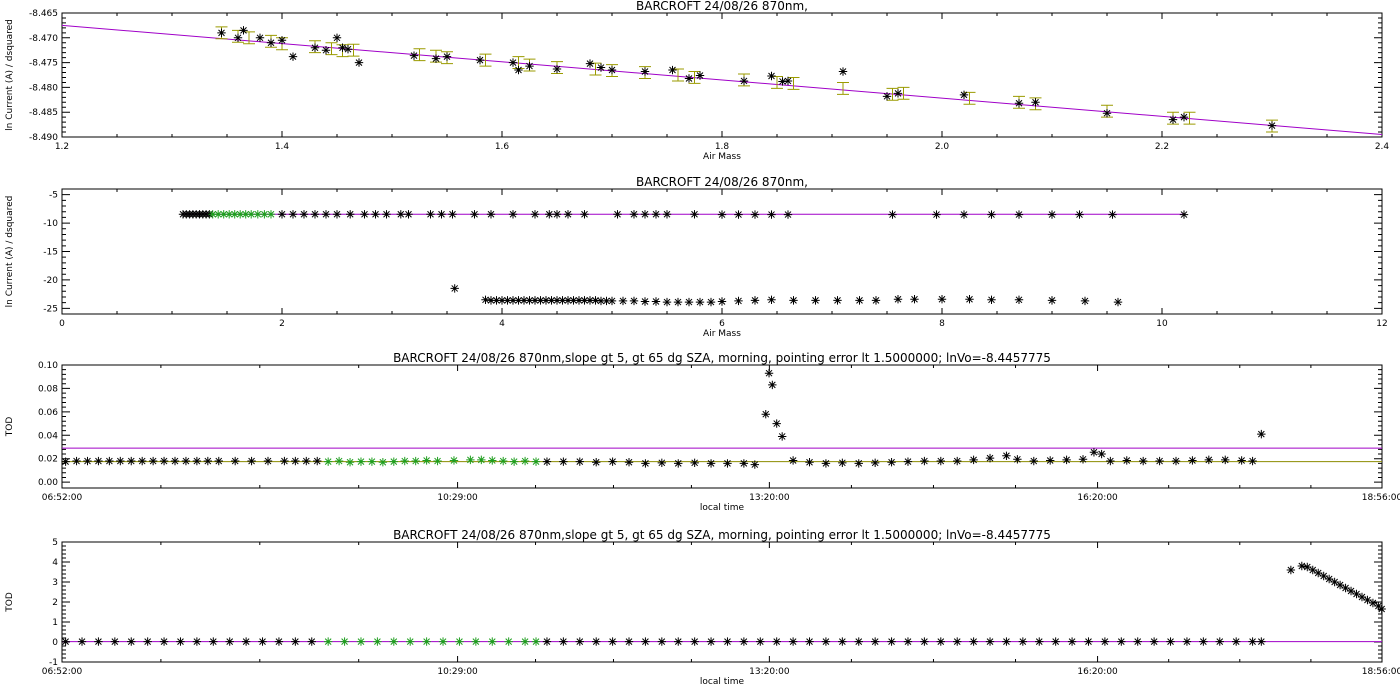 This screenshot has height=700, width=1400. Describe the element at coordinates (48, 366) in the screenshot. I see `y-tick-label: 0.10` at that location.